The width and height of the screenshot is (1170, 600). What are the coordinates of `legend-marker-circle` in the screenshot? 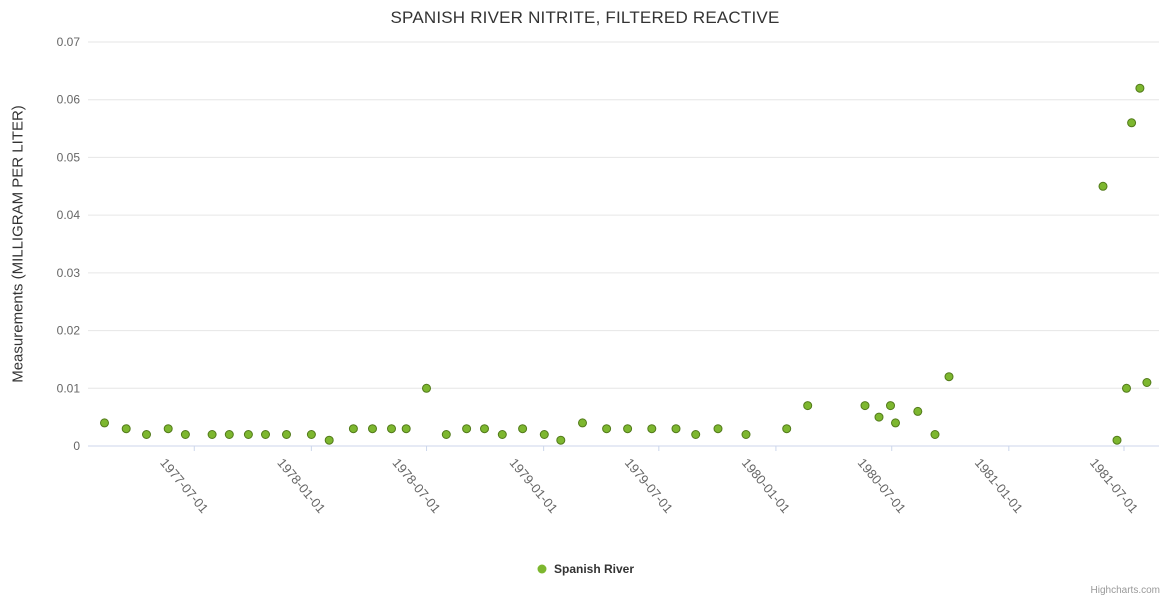 It's located at (542, 569).